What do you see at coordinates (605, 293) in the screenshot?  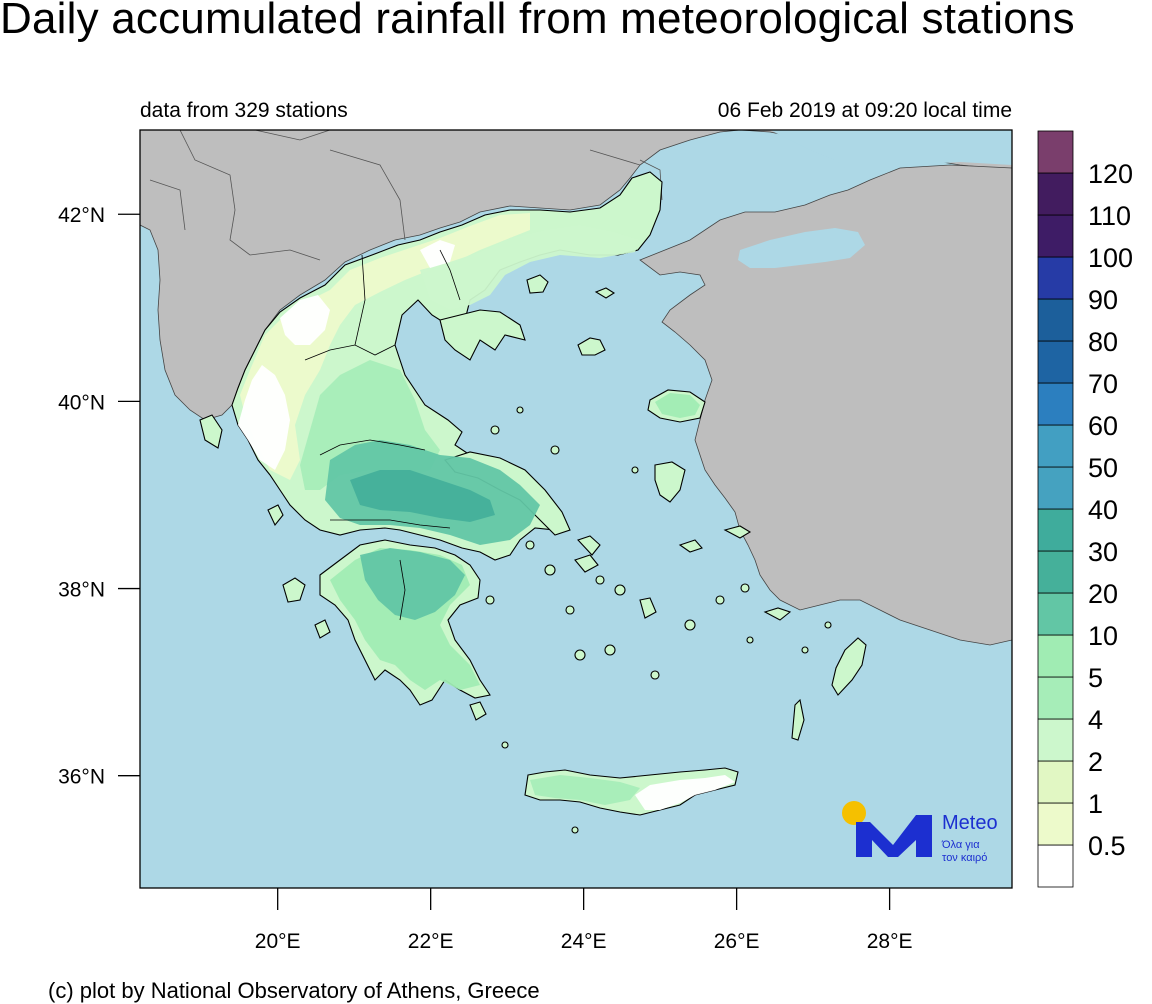 I see `samothraki-island` at bounding box center [605, 293].